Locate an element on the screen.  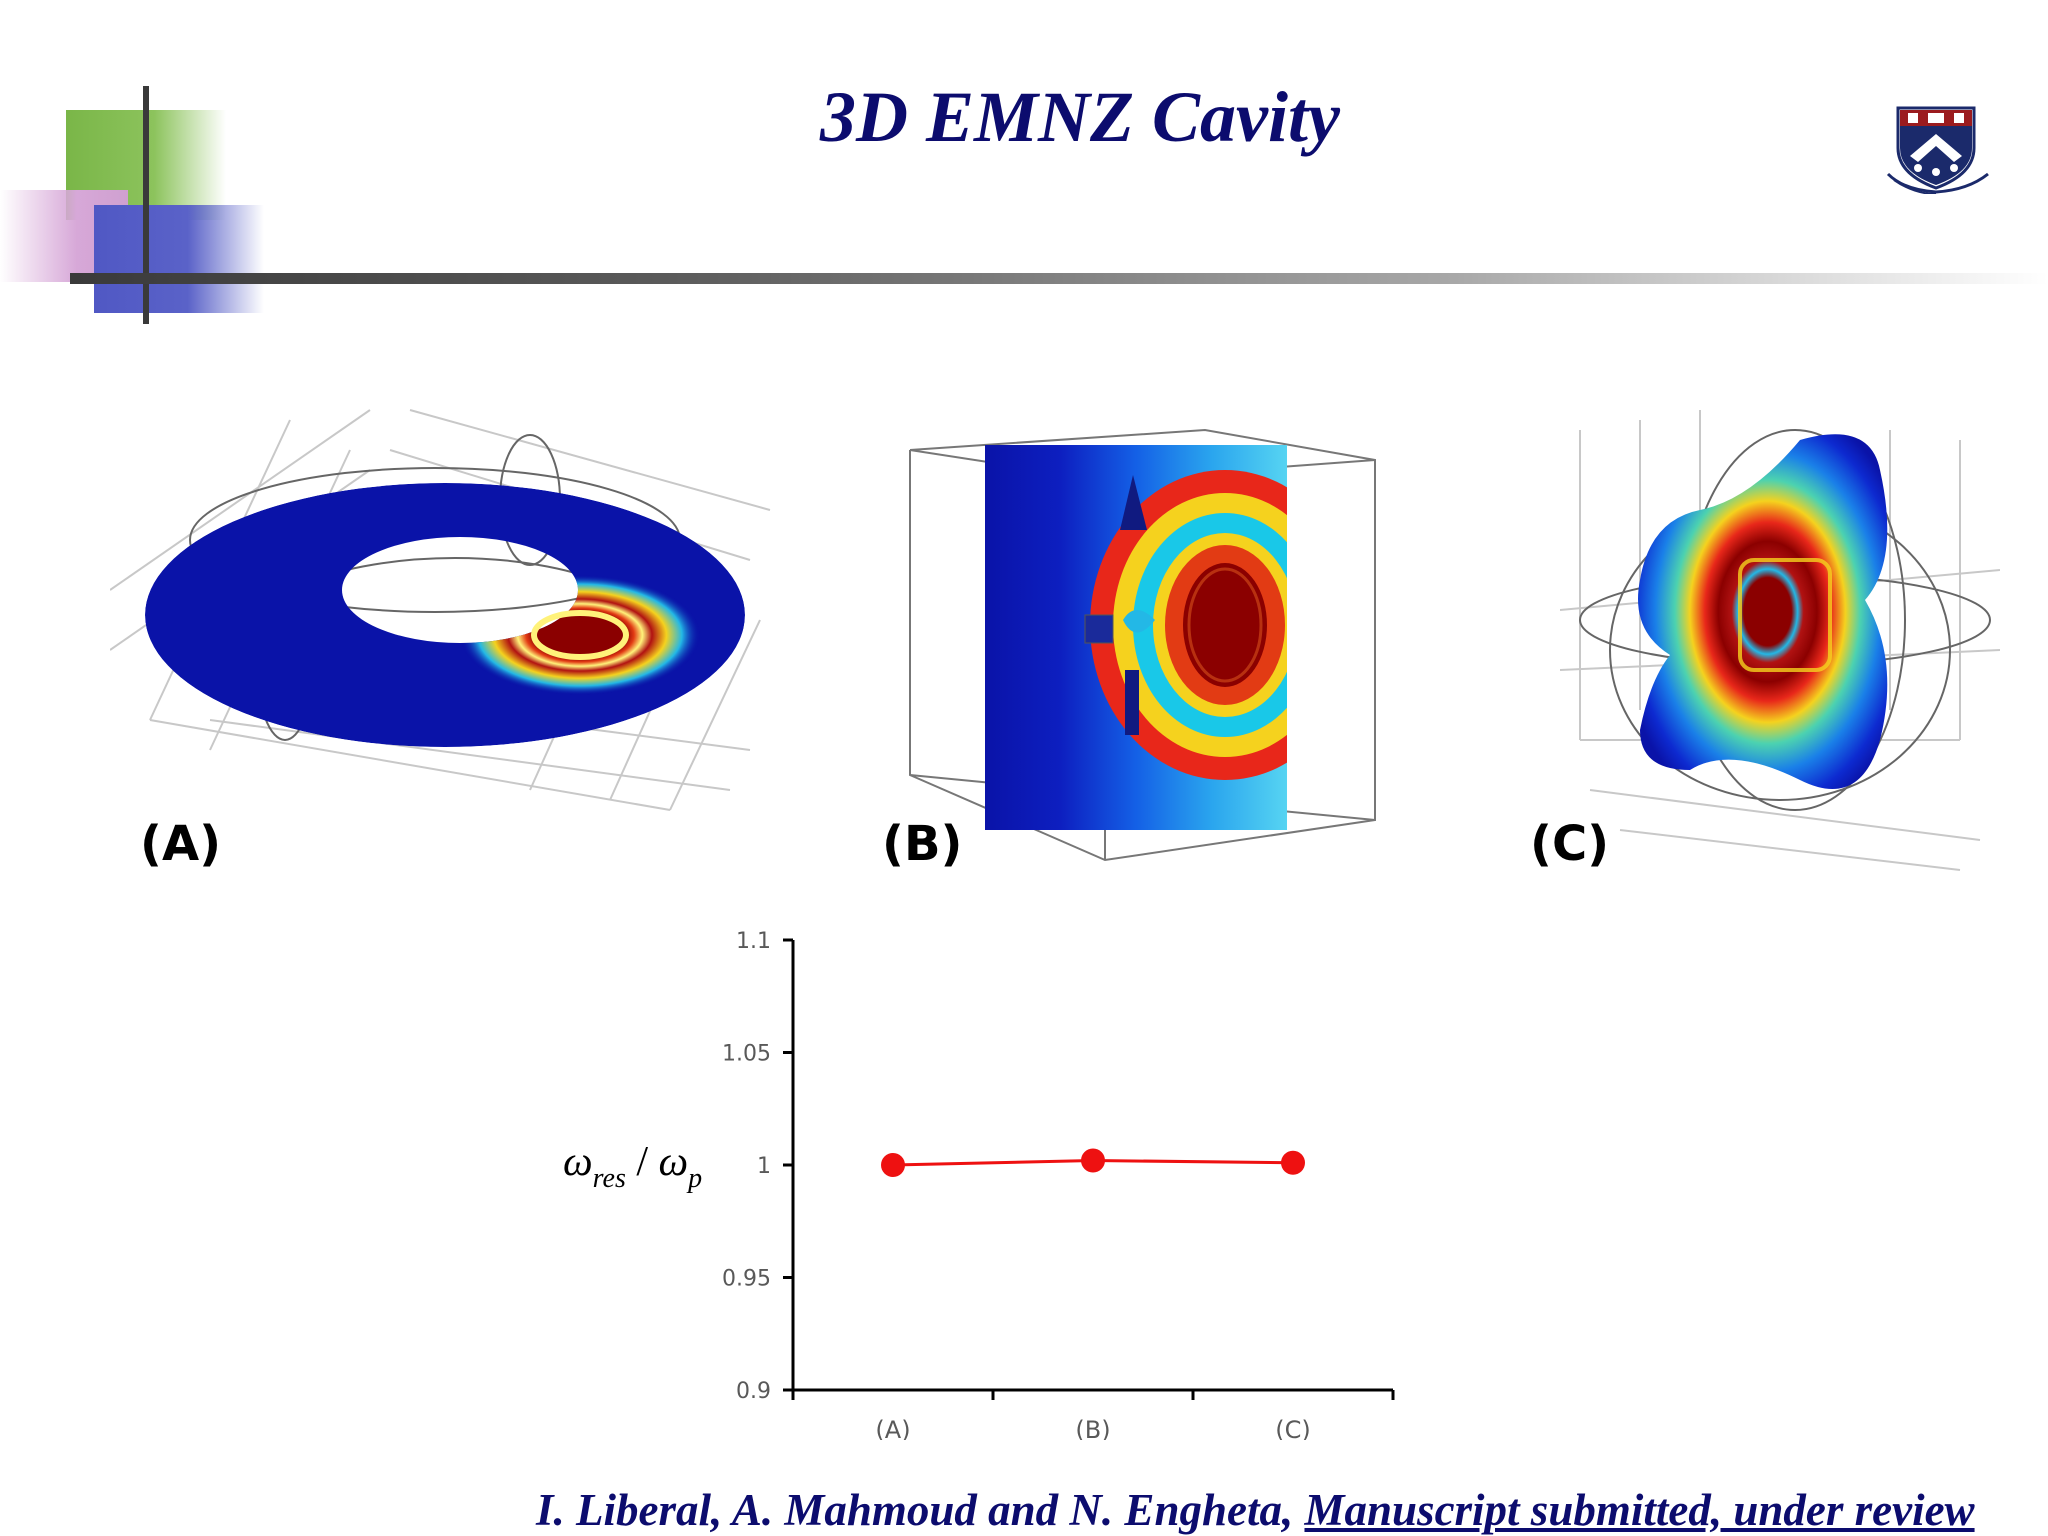
panel-label-a: (A) is located at coordinates (181, 844).